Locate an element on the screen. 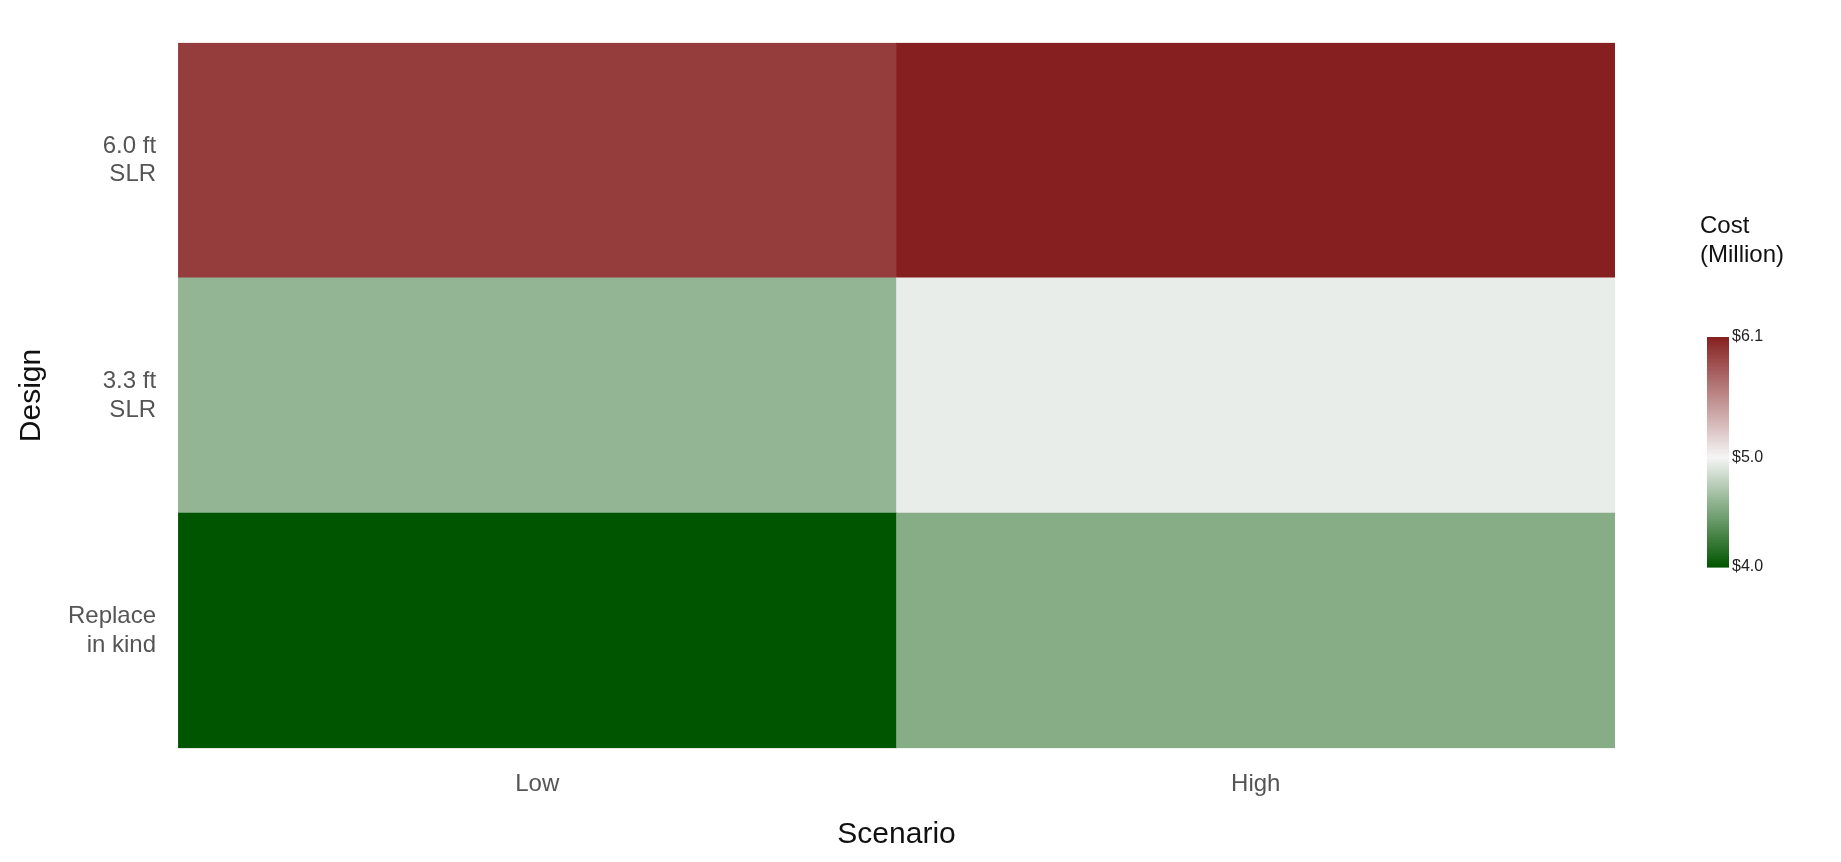 Image resolution: width=1841 pixels, height=862 pixels. color-bar-label: $5.0 is located at coordinates (1748, 456).